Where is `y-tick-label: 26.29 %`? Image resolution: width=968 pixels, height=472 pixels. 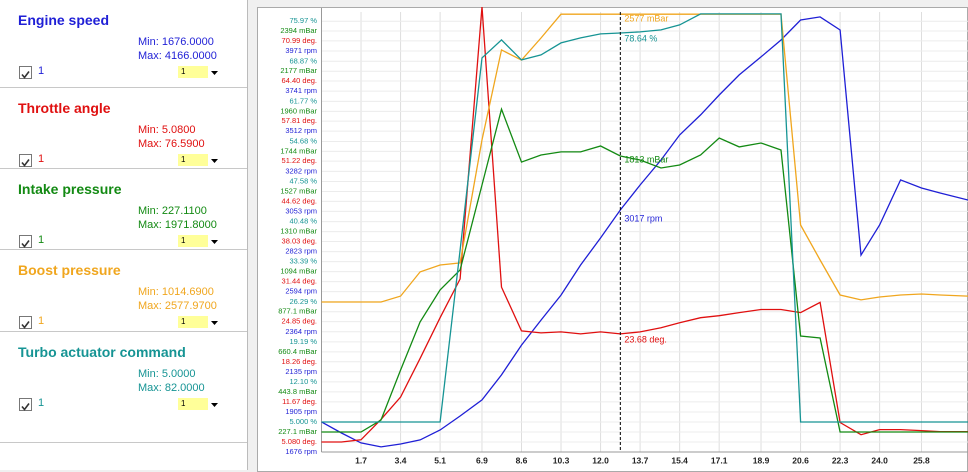
y-tick-label: 26.29 % is located at coordinates (303, 301).